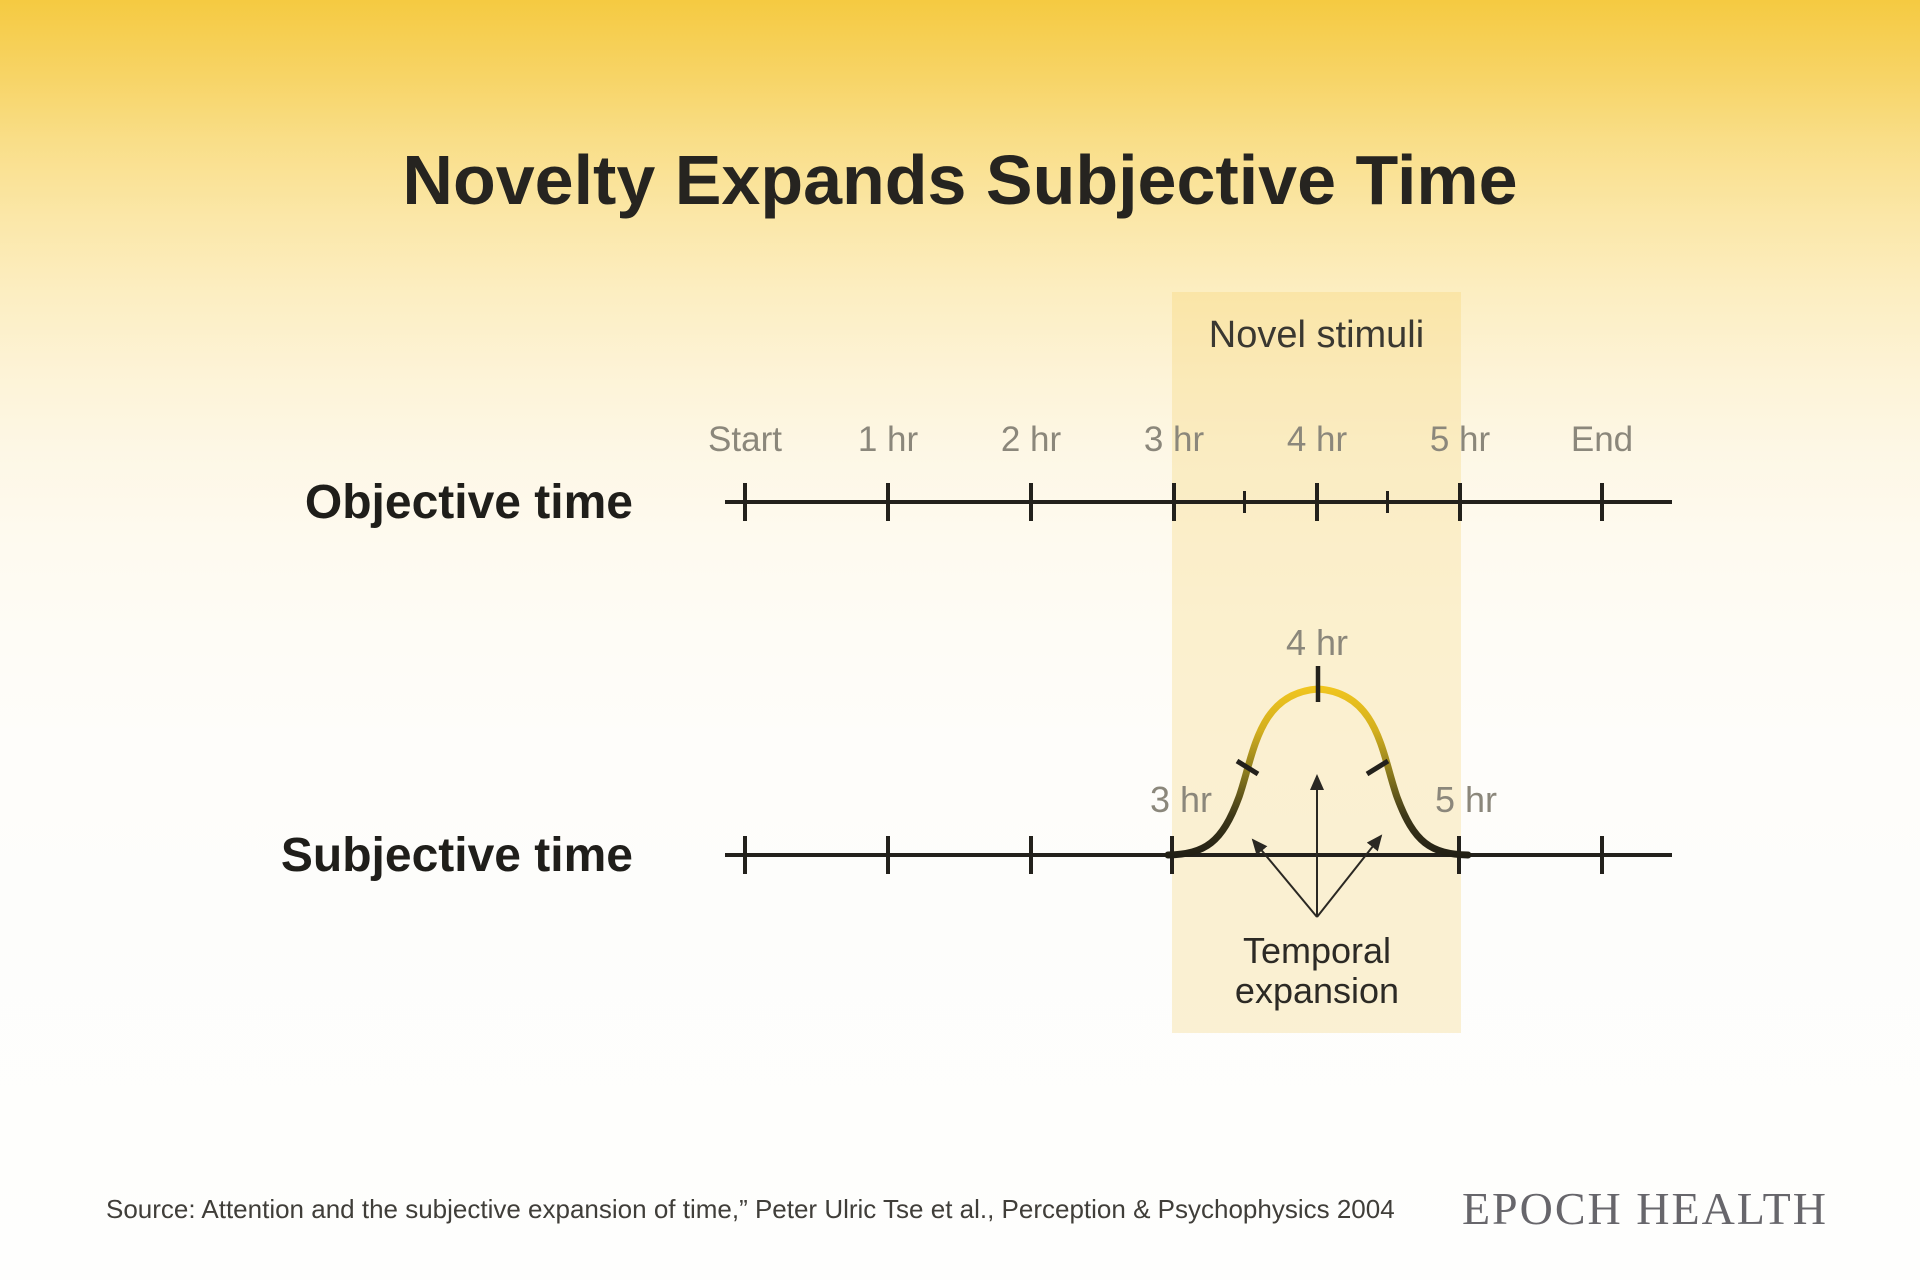  What do you see at coordinates (456, 855) in the screenshot?
I see `subjective-time-label: Subjective time` at bounding box center [456, 855].